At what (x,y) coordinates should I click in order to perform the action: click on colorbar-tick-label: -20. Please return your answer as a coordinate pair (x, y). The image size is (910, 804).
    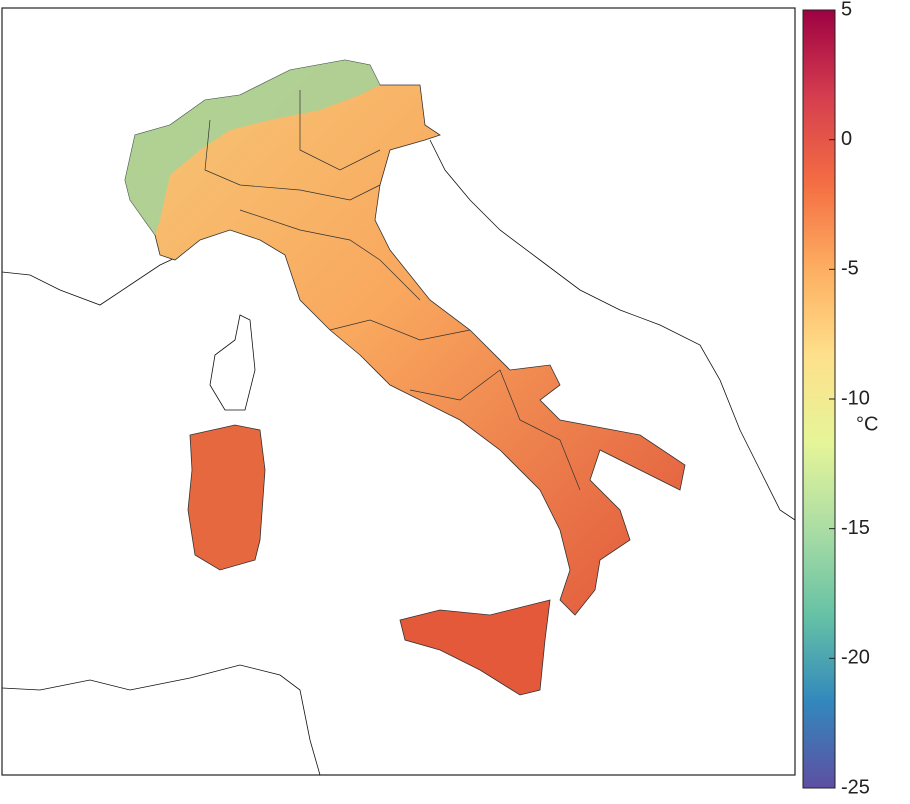
    Looking at the image, I should click on (855, 658).